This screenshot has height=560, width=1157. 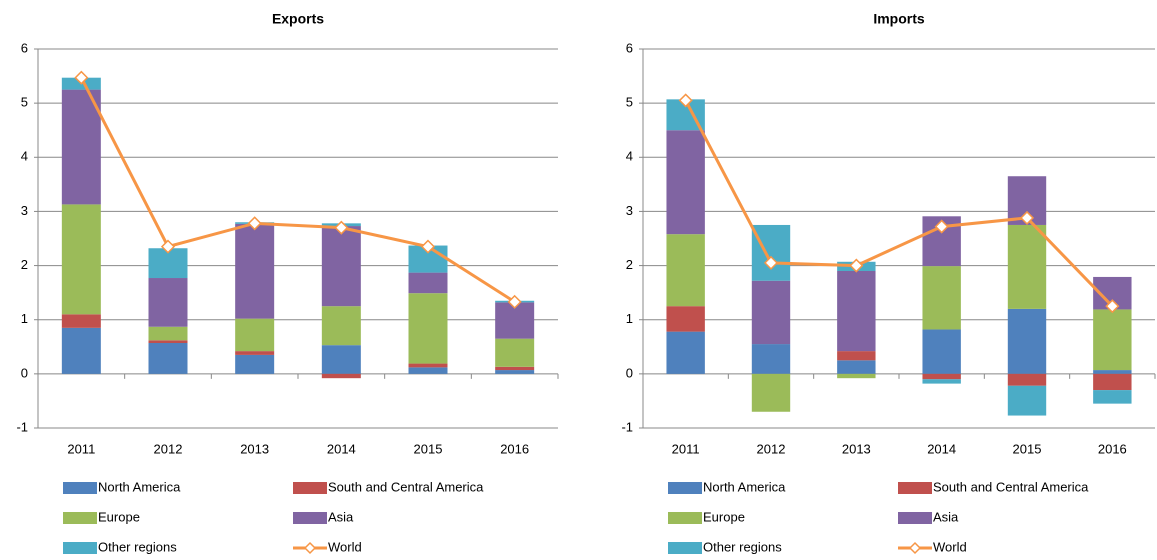 I want to click on chart-title: Exports, so click(x=298, y=19).